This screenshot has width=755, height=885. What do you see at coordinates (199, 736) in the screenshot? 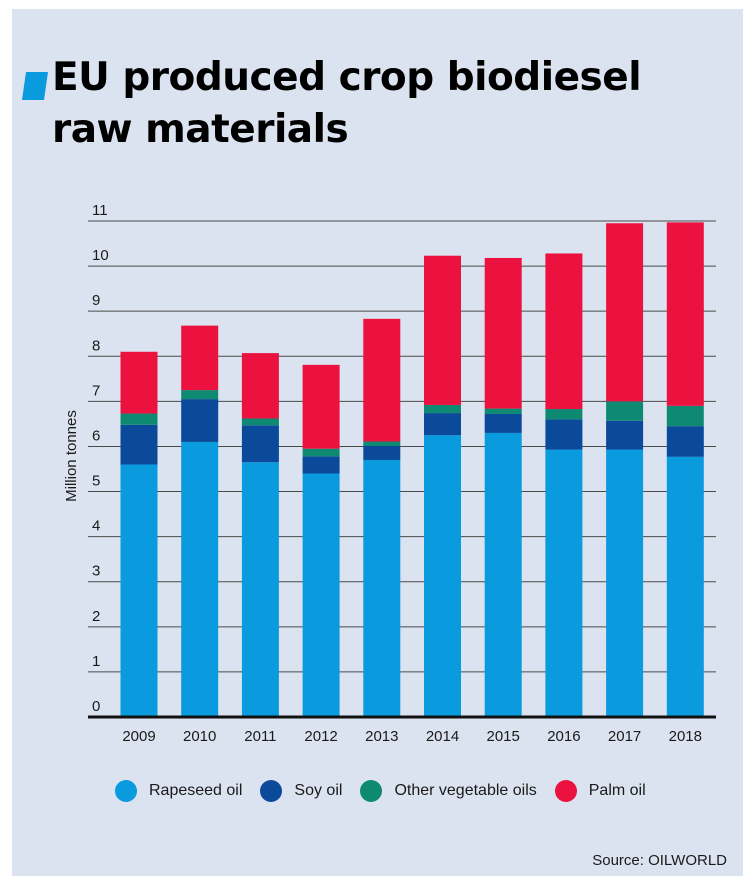
I see `x-tick-label: 2010` at bounding box center [199, 736].